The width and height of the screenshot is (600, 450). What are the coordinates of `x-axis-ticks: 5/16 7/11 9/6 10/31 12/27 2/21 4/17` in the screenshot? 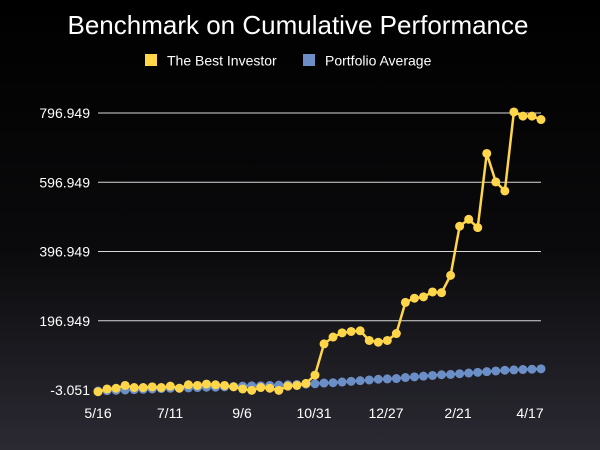 It's located at (313, 413).